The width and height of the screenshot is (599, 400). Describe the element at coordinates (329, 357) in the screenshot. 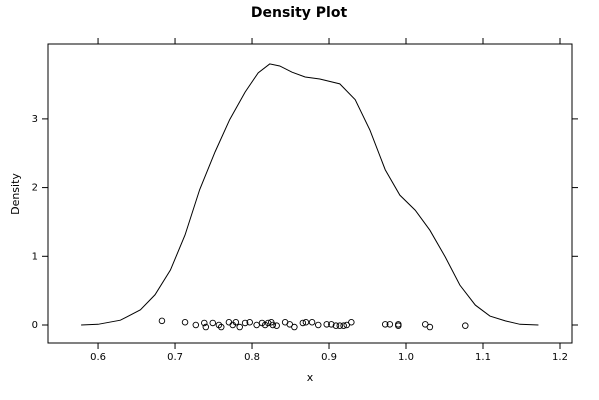

I see `x-tick-label: 0.9` at that location.